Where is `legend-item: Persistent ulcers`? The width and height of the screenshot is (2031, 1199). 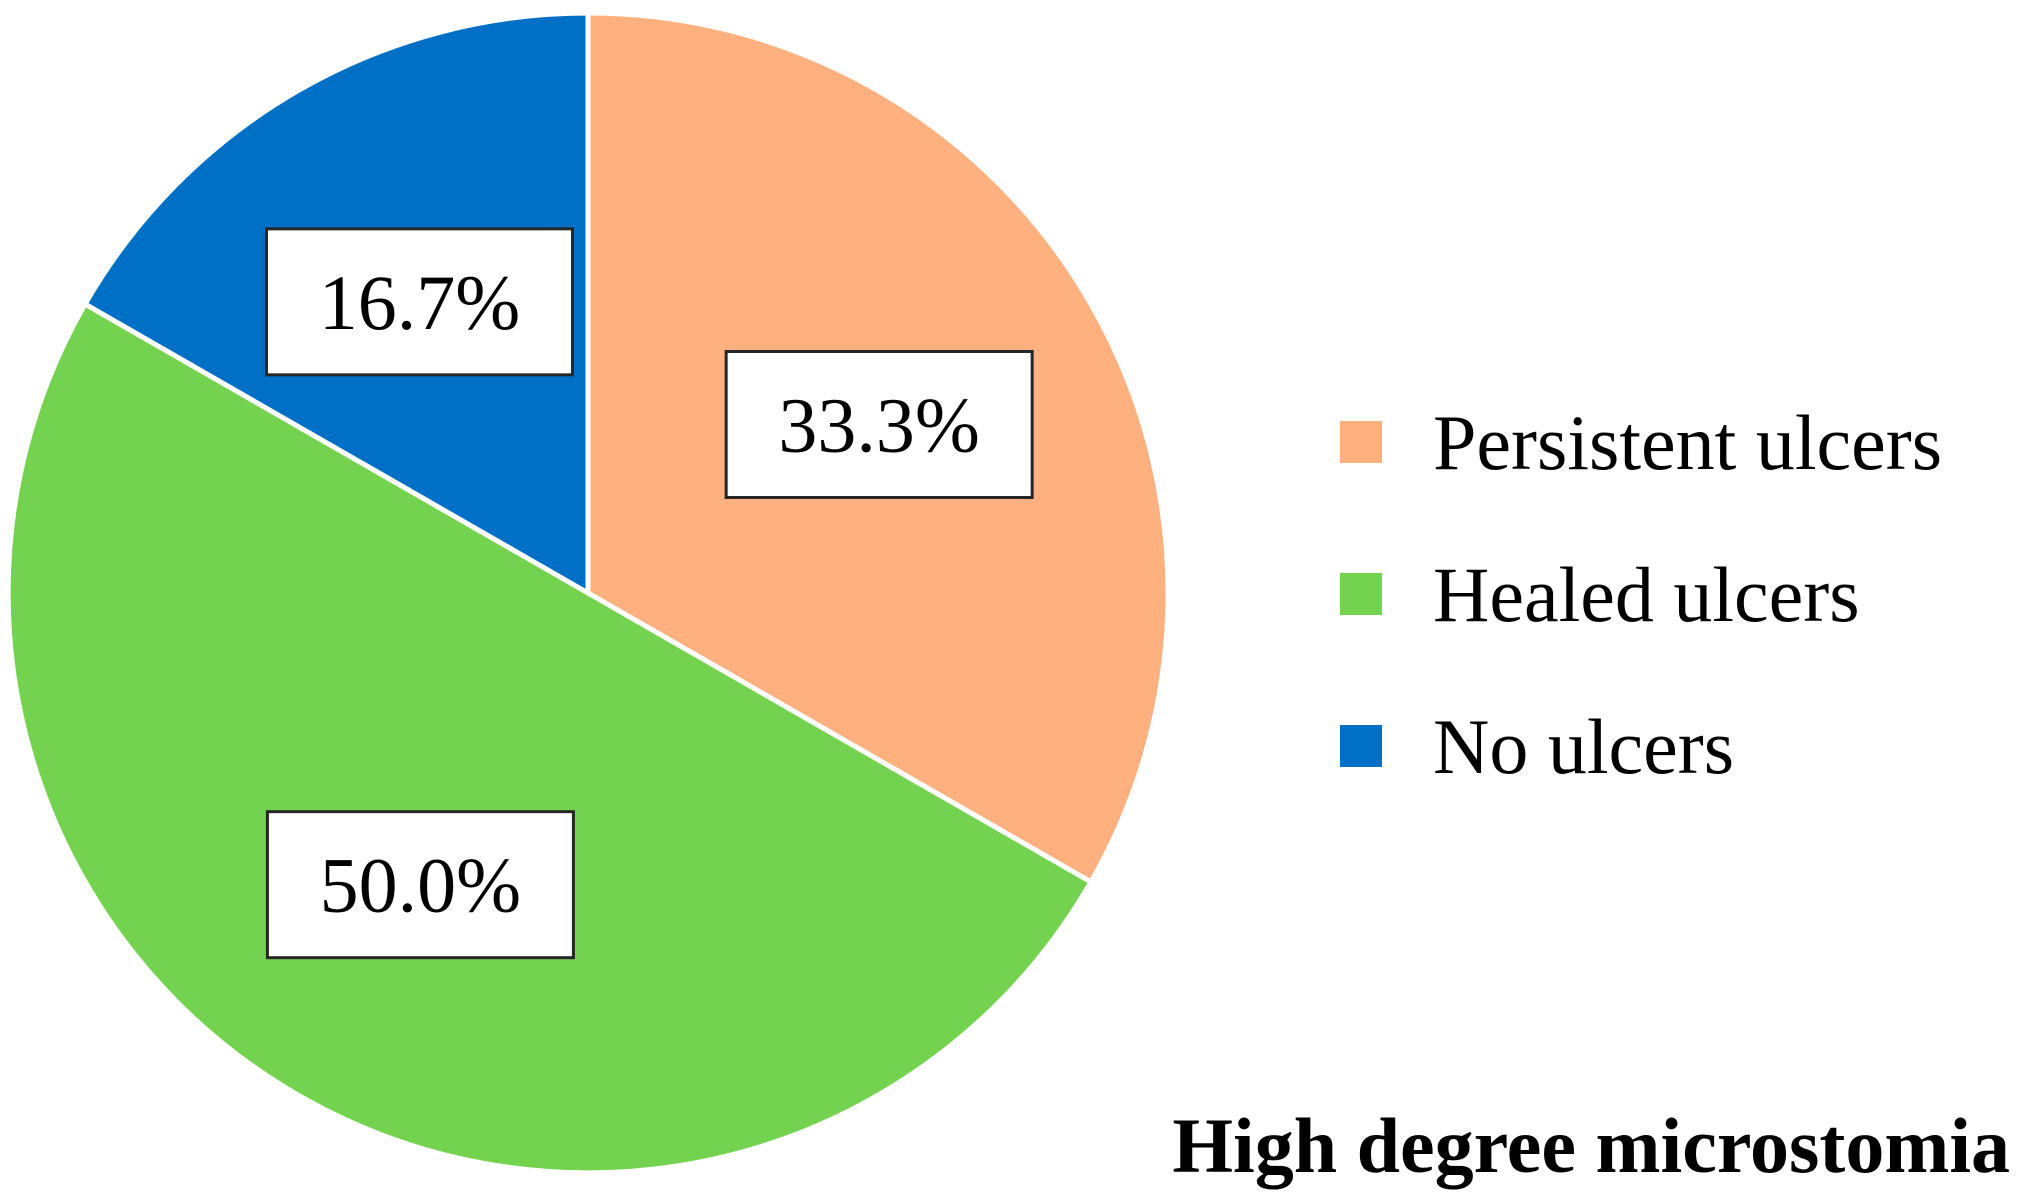 legend-item: Persistent ulcers is located at coordinates (1641, 442).